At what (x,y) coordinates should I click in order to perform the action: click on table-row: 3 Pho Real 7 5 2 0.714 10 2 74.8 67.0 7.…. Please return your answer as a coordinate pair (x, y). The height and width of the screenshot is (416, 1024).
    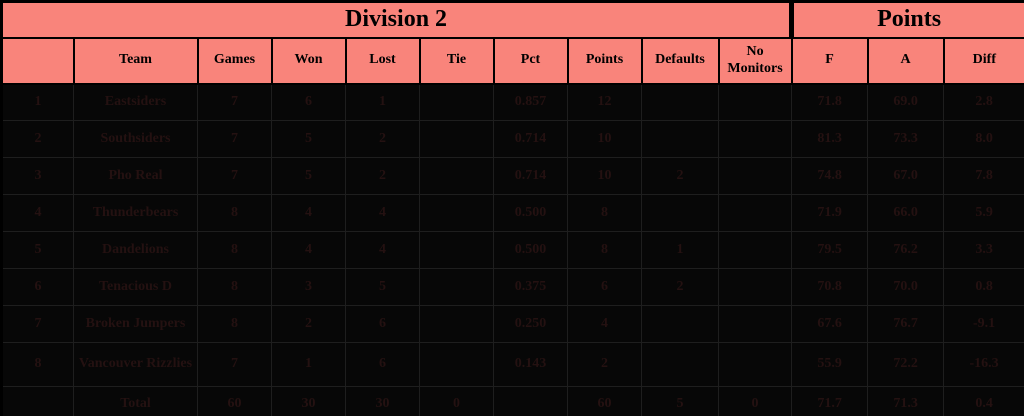
    Looking at the image, I should click on (512, 176).